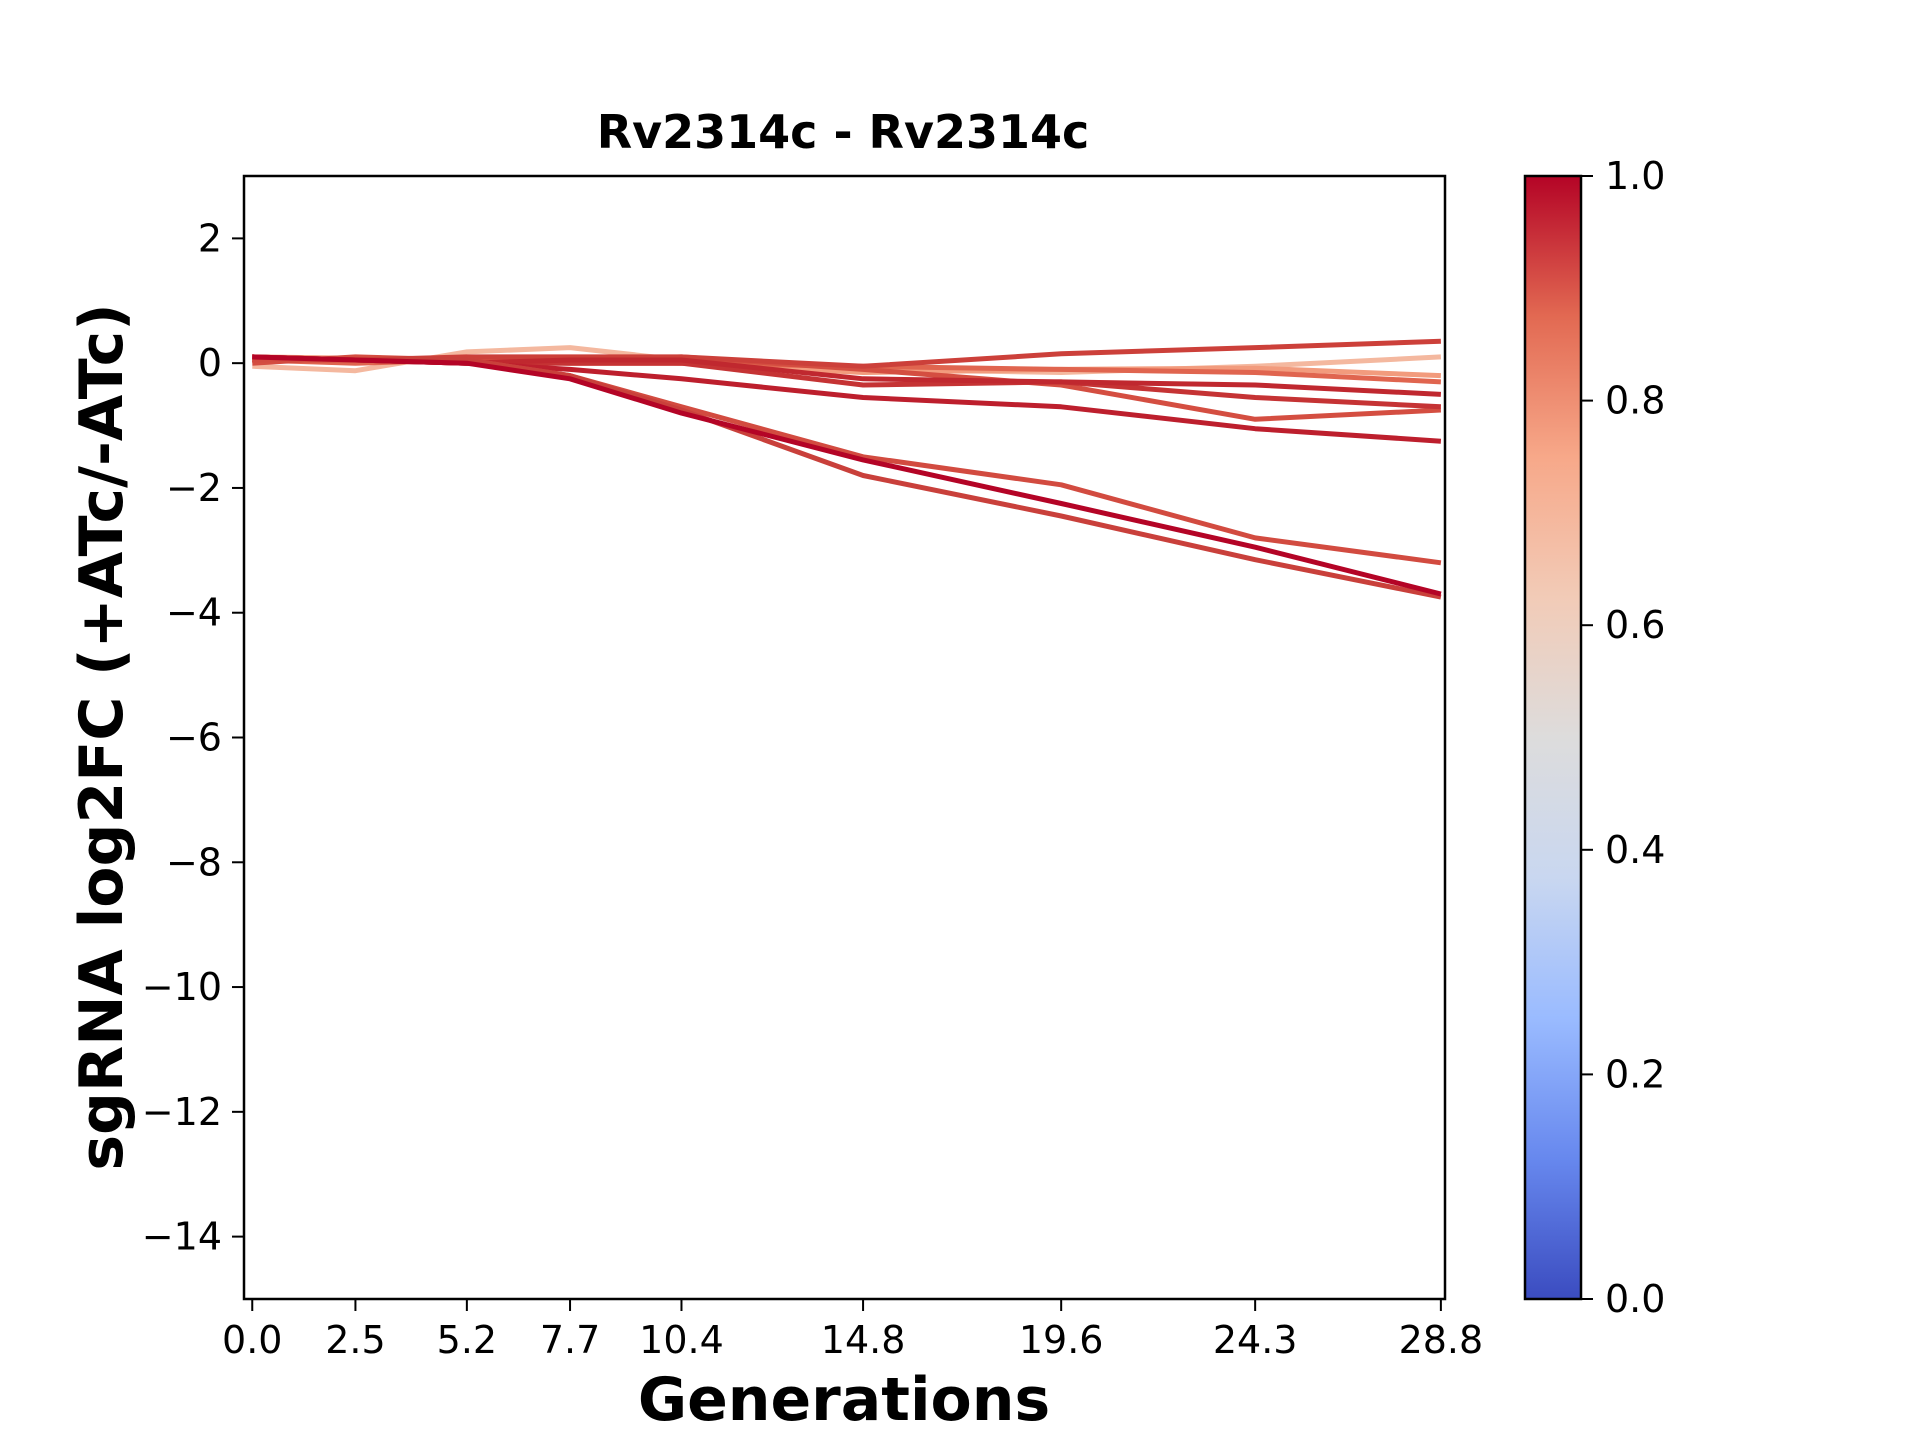 The image size is (1920, 1440). What do you see at coordinates (1255, 1340) in the screenshot?
I see `x-tick-label: 24.3` at bounding box center [1255, 1340].